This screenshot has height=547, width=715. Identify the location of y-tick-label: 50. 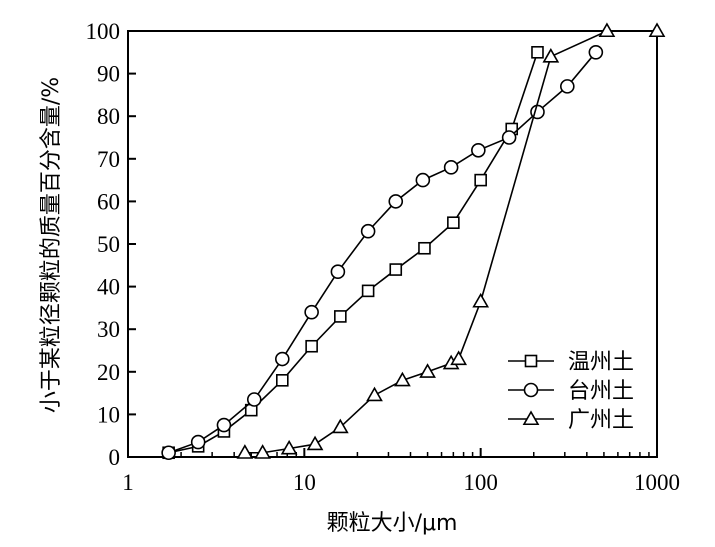
(108, 244).